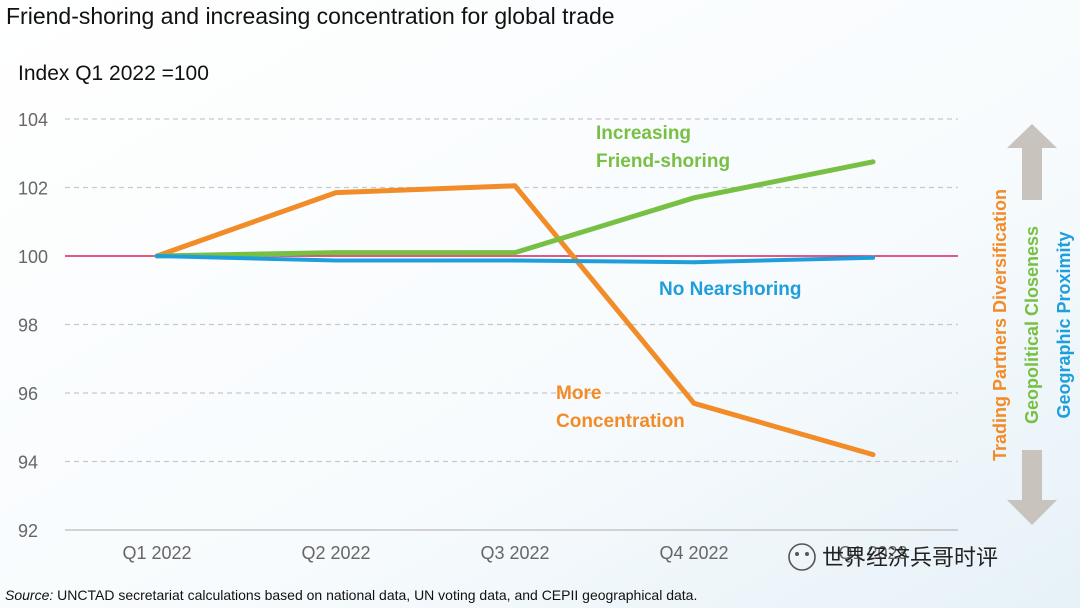  I want to click on watermark: 世界经济兵哥时评, so click(893, 557).